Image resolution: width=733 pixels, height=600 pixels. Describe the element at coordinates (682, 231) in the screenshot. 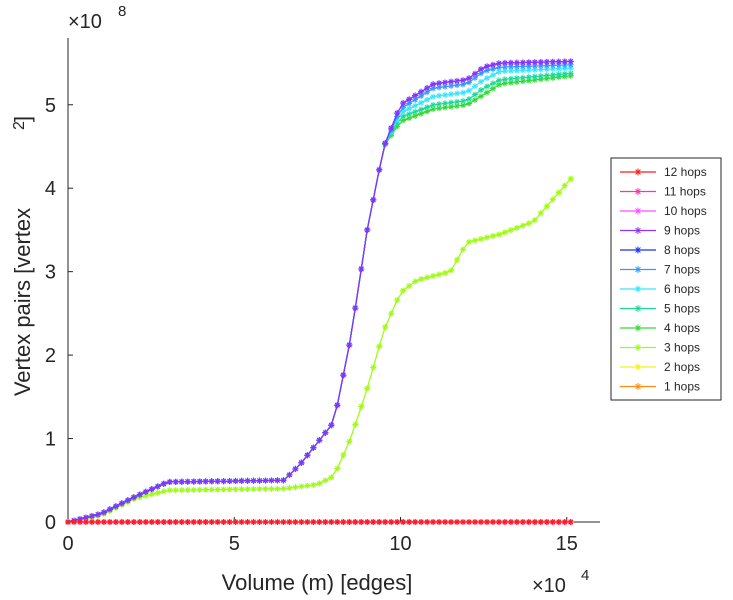

I see `legend-label: 9 hops` at that location.